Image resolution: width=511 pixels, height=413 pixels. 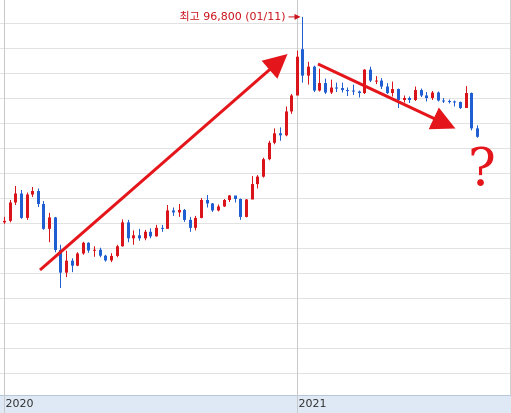 I want to click on x-tick-label: 2021, so click(x=313, y=403).